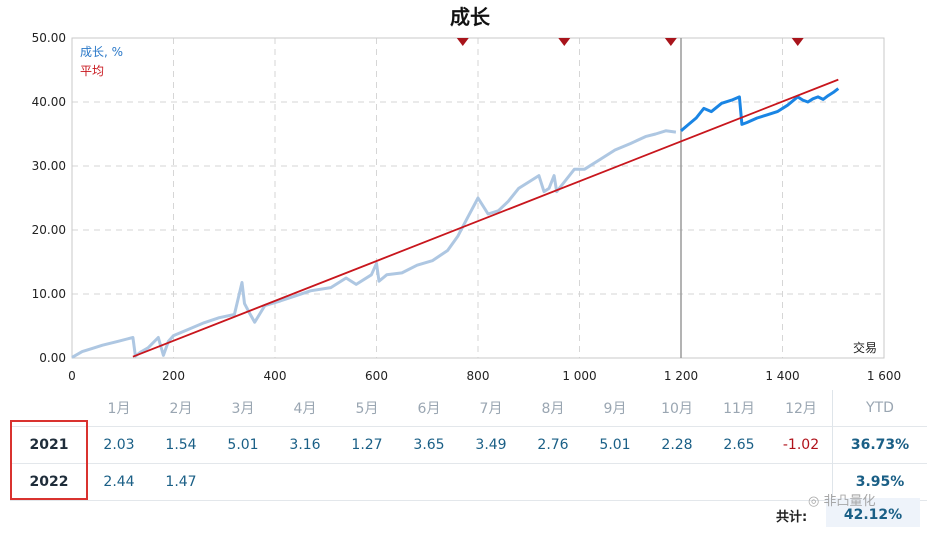 This screenshot has width=934, height=537. What do you see at coordinates (816, 501) in the screenshot?
I see `watermark-icon: ◎` at bounding box center [816, 501].